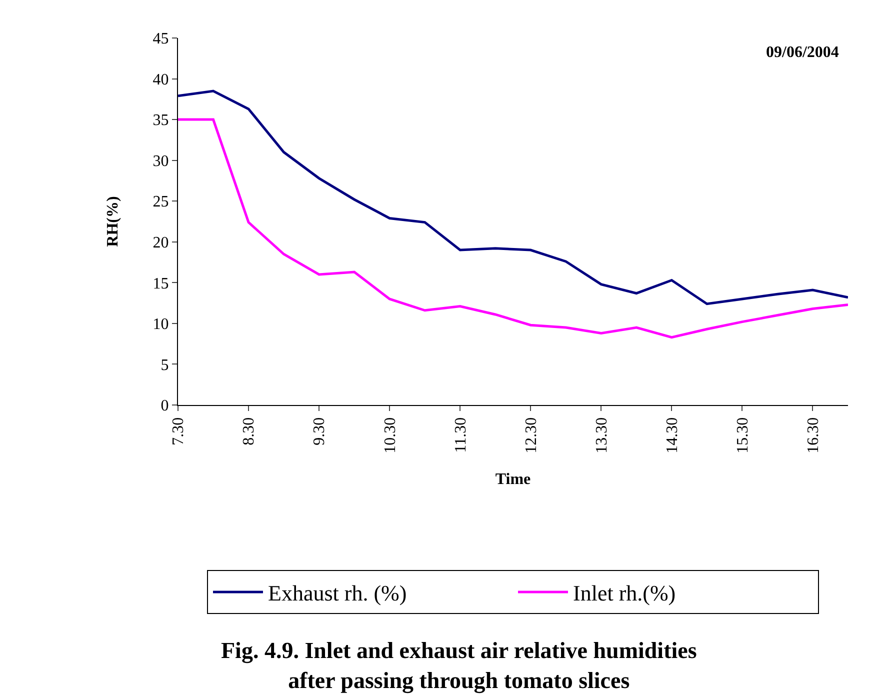  Describe the element at coordinates (513, 479) in the screenshot. I see `x-axis-title: Time` at that location.